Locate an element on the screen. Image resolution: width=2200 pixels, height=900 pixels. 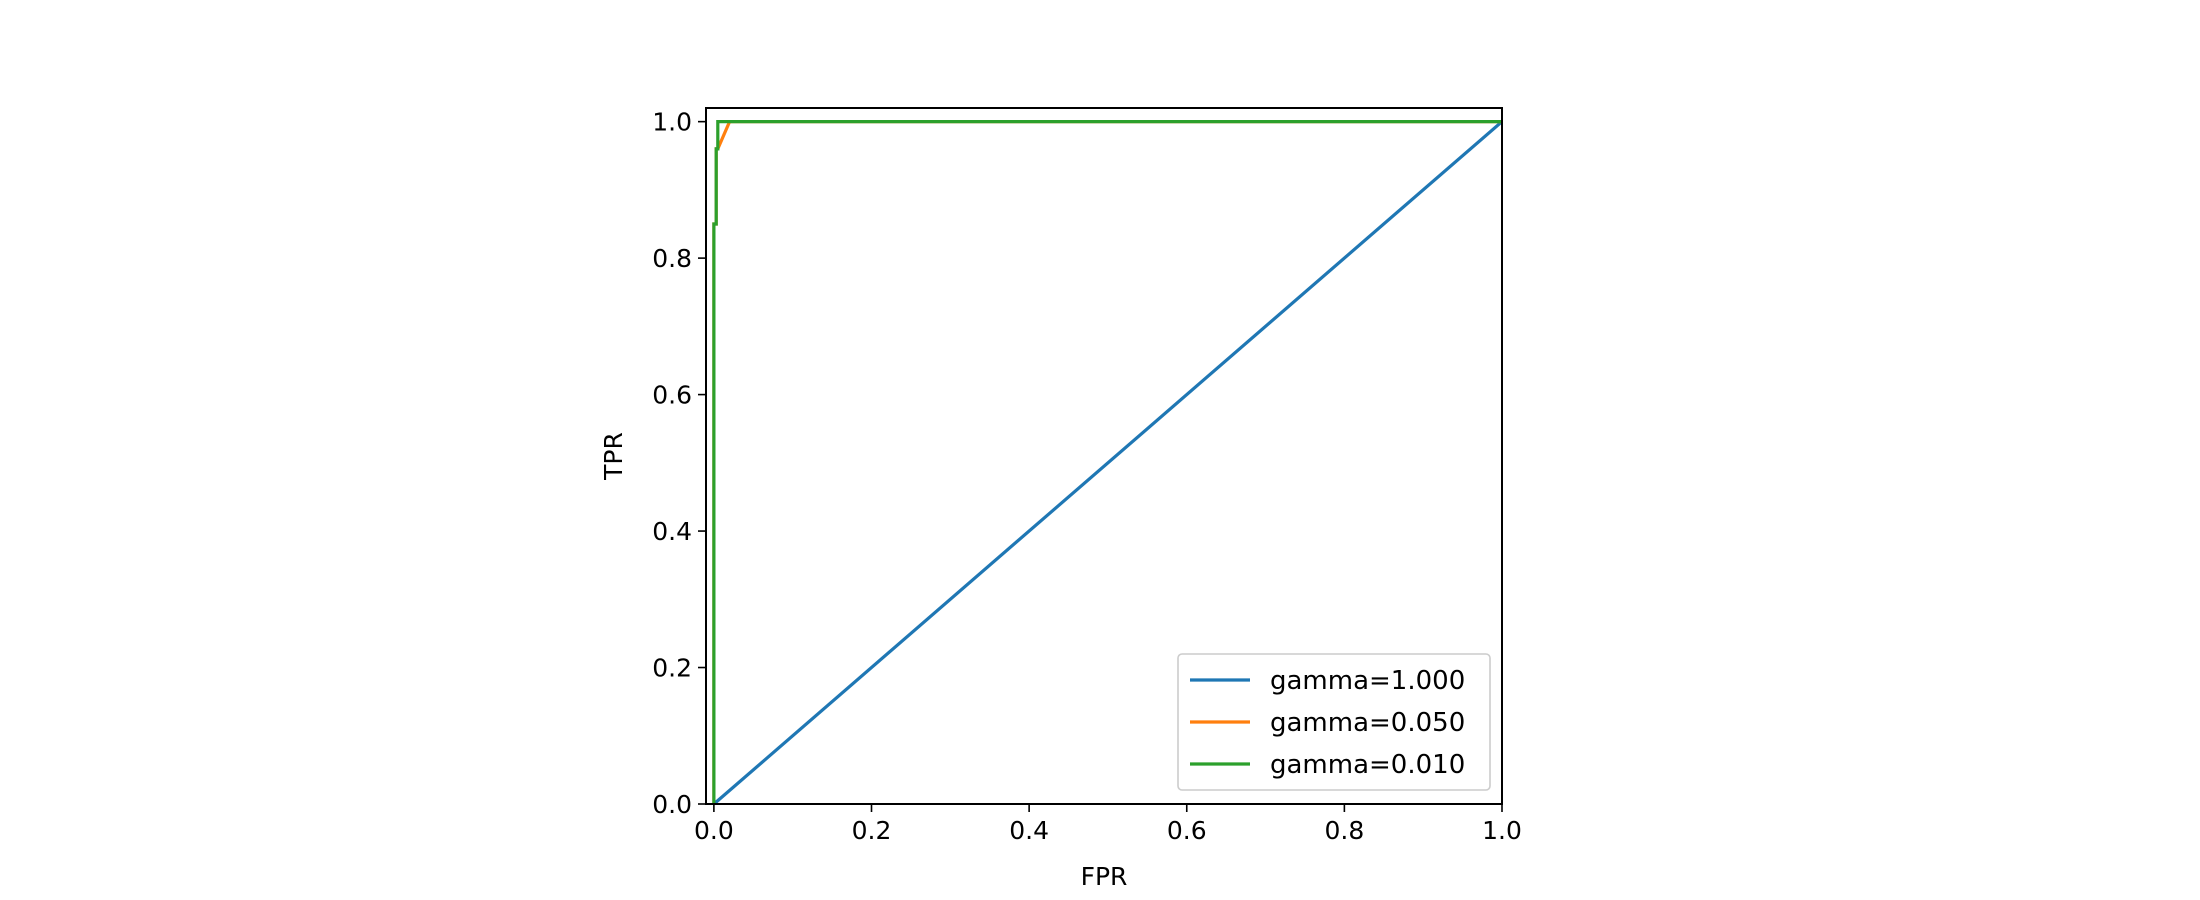
x-tick-label: 0.2 is located at coordinates (872, 830).